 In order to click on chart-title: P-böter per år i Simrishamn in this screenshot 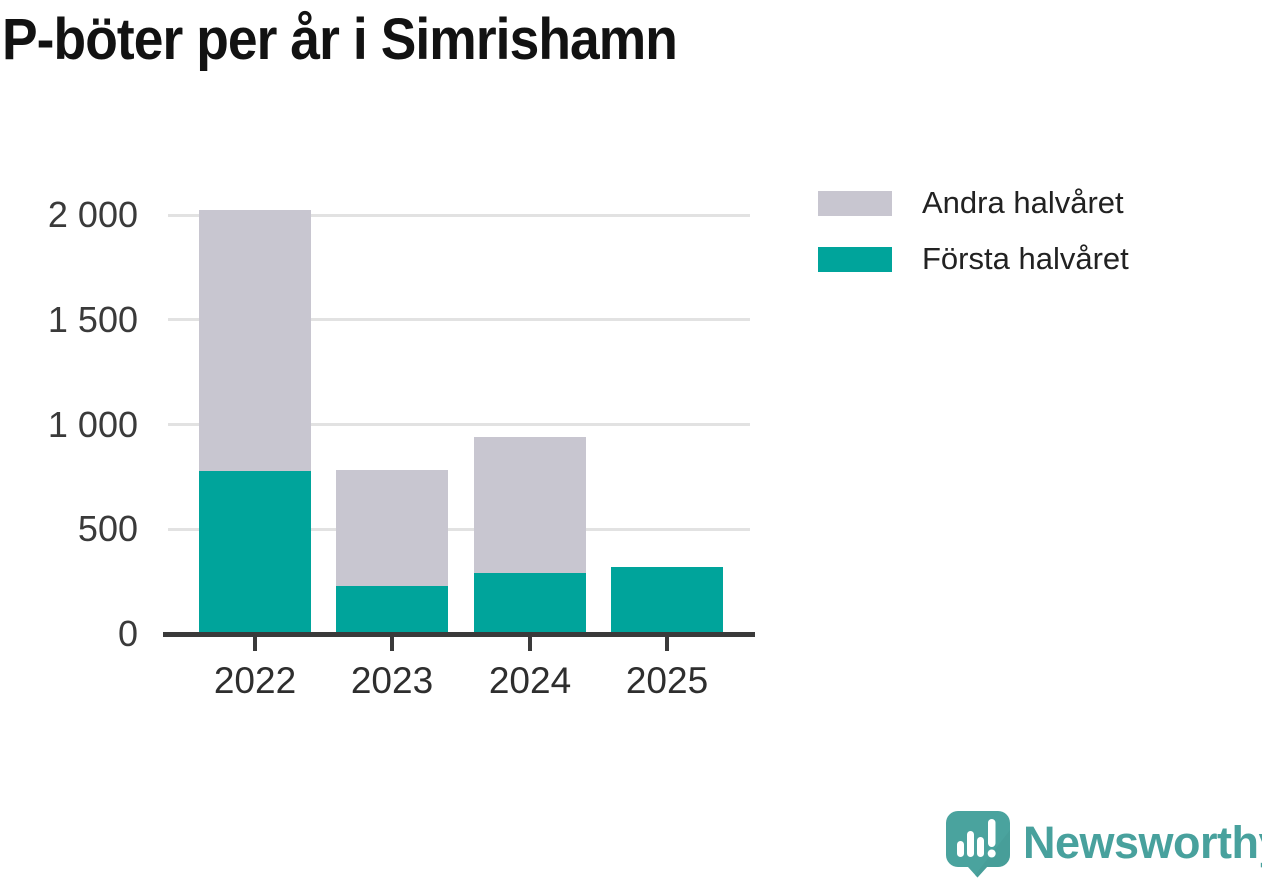, I will do `click(340, 39)`.